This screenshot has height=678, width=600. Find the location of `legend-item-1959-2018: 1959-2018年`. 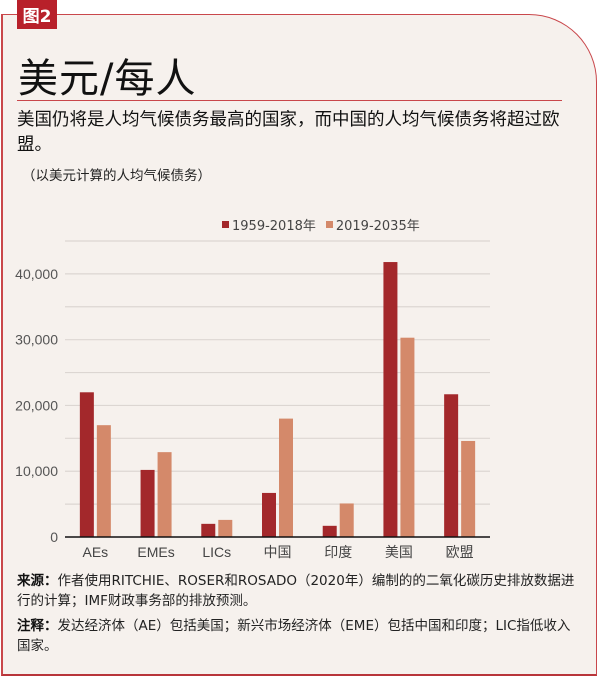

legend-item-1959-2018: 1959-2018年 is located at coordinates (269, 224).